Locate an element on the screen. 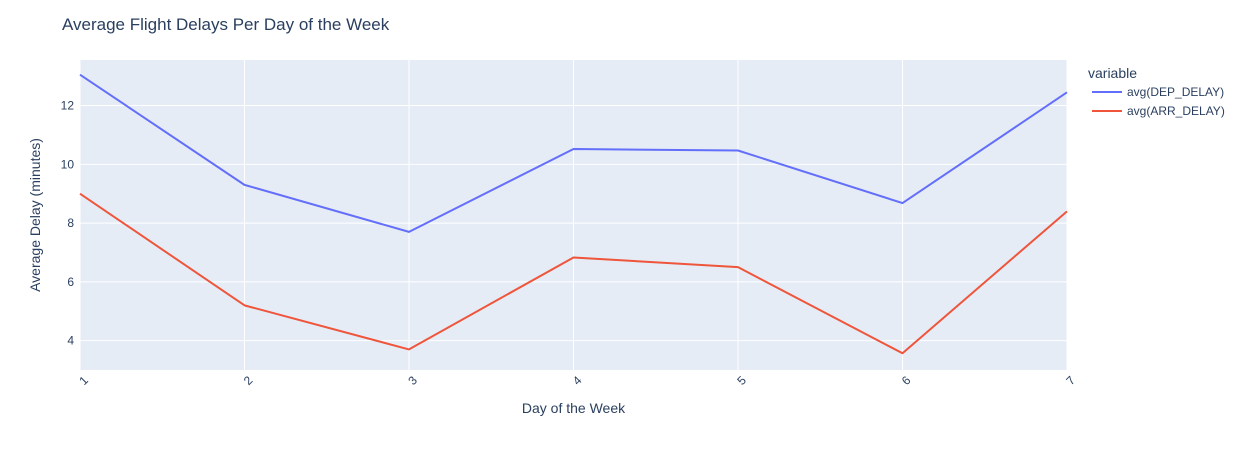 The height and width of the screenshot is (450, 1247). x-tick-label: 5 is located at coordinates (741, 380).